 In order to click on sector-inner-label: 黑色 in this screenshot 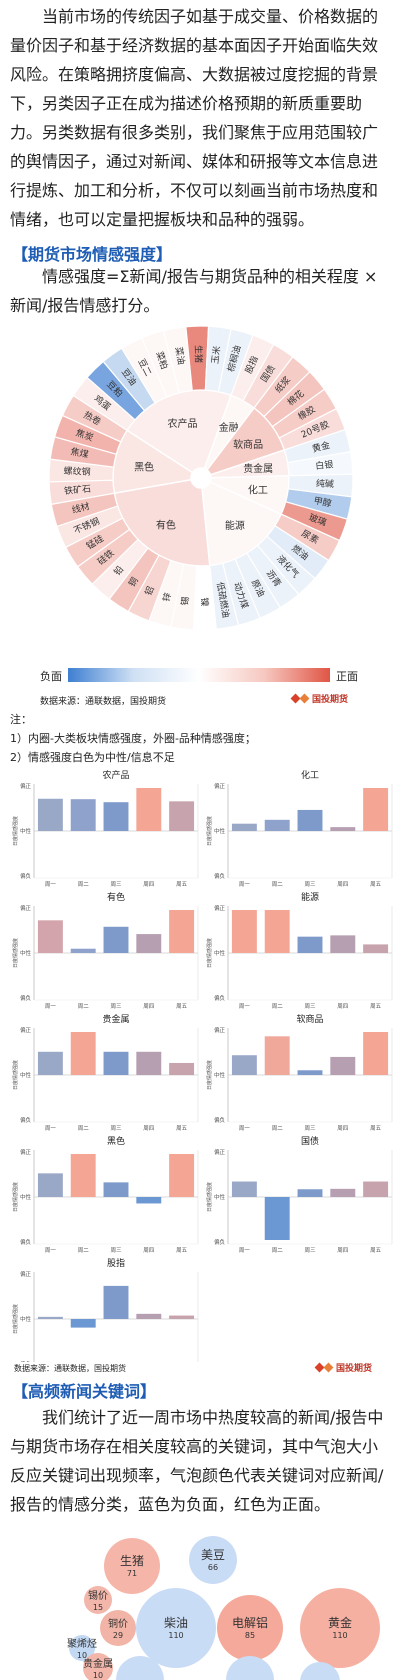, I will do `click(144, 466)`.